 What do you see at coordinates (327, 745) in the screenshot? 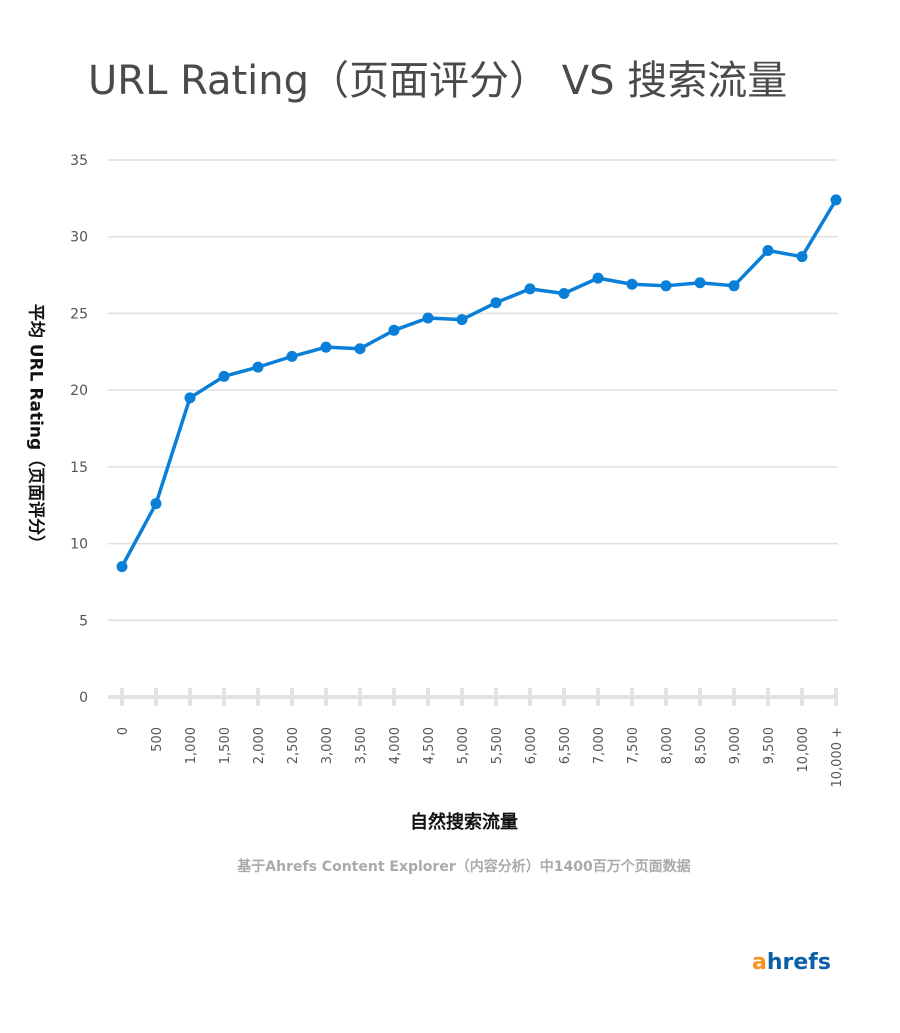
I see `x-tick-label: 3,000` at bounding box center [327, 745].